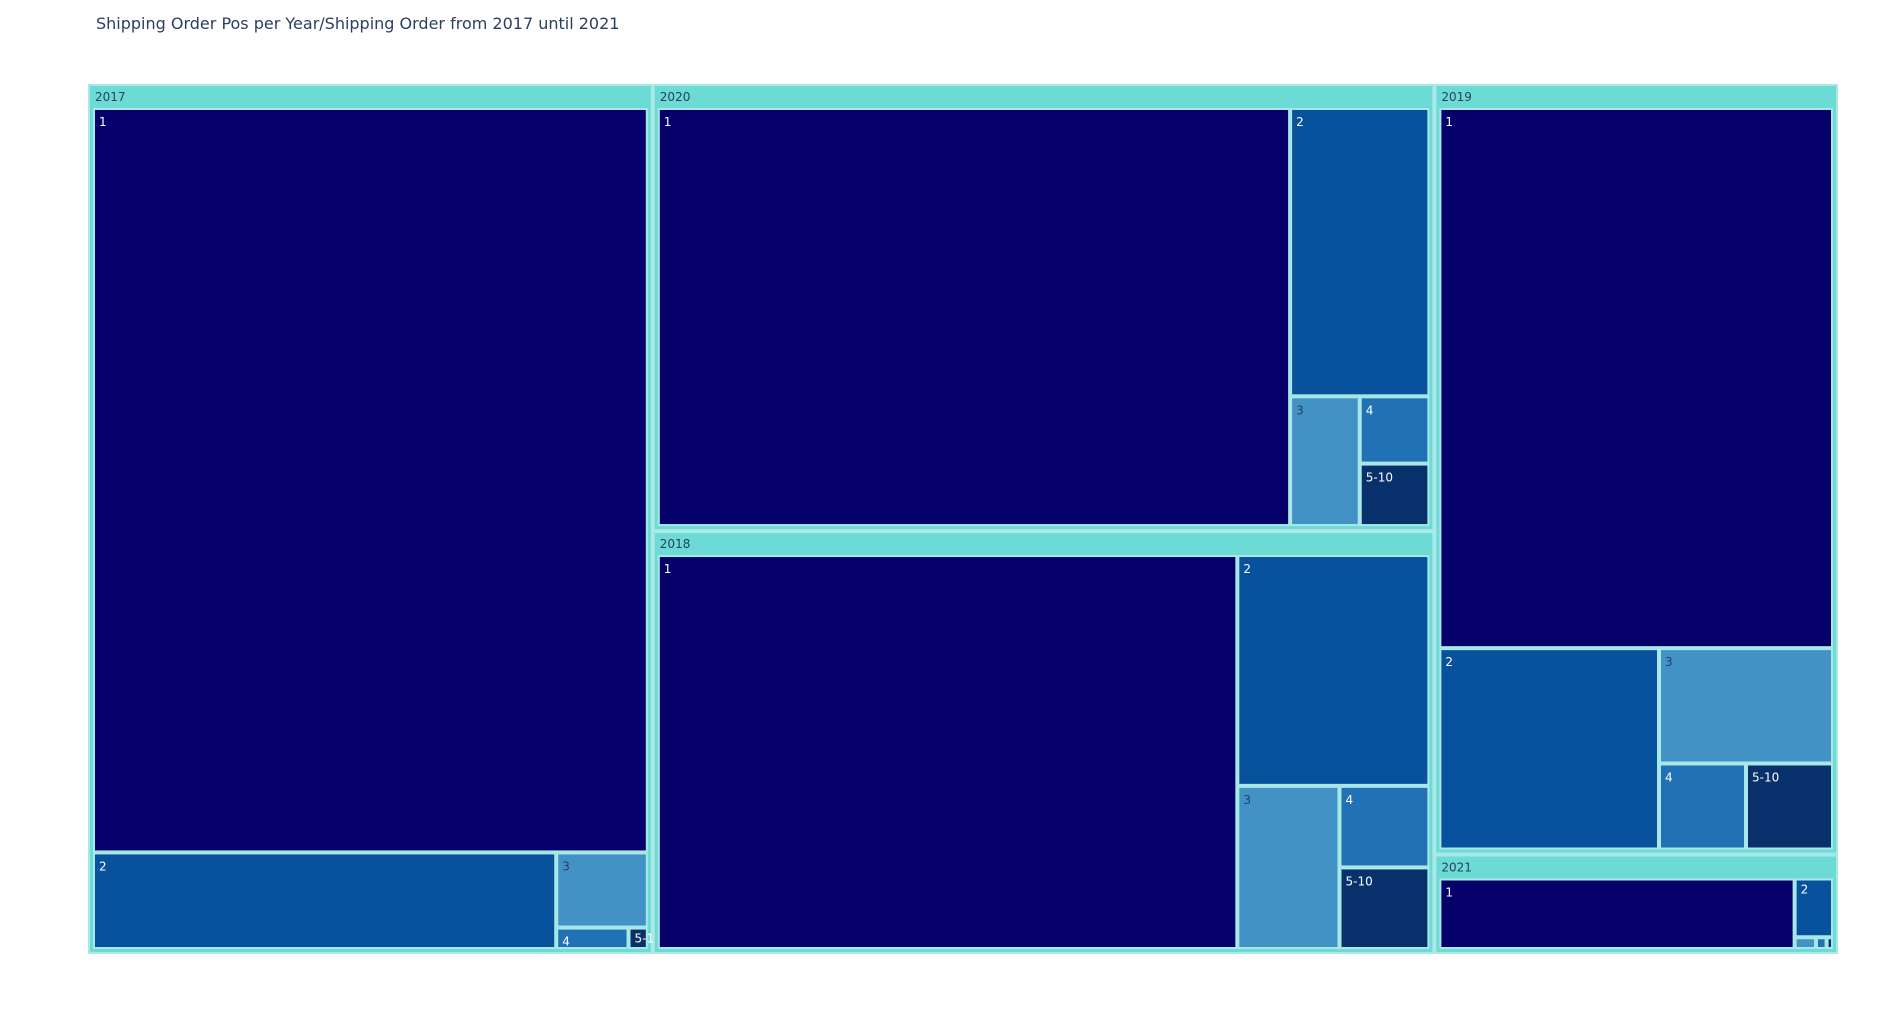 Image resolution: width=1904 pixels, height=1031 pixels. I want to click on tile-label-2019-pos-1: 1, so click(1449, 122).